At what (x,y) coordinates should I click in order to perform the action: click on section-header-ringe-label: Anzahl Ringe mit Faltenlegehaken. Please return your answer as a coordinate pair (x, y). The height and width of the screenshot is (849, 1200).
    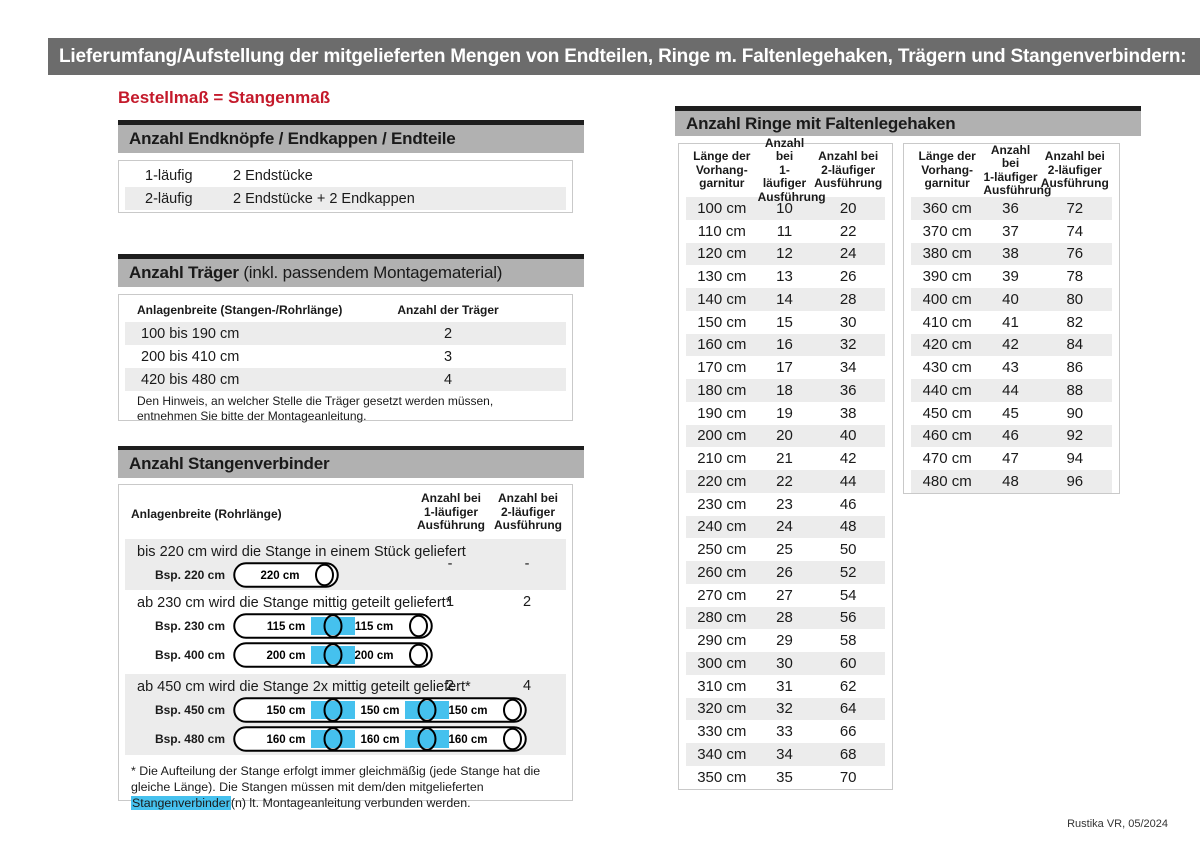
    Looking at the image, I should click on (821, 123).